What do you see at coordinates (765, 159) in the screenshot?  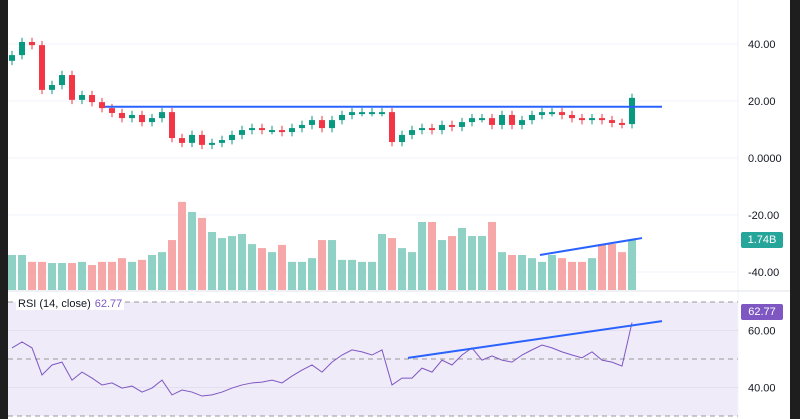 I see `price-tick-label: 0.0000` at bounding box center [765, 159].